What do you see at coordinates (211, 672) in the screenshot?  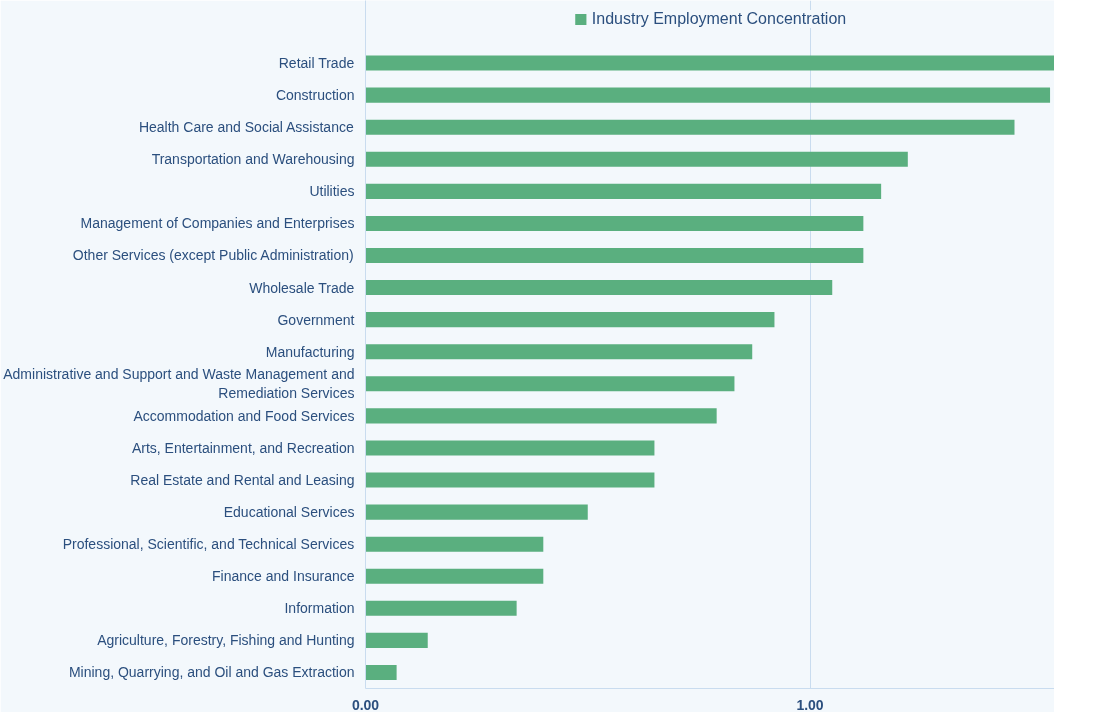 I see `y-tick-label: Mining, Quarrying, and Oil and Gas Extraction` at bounding box center [211, 672].